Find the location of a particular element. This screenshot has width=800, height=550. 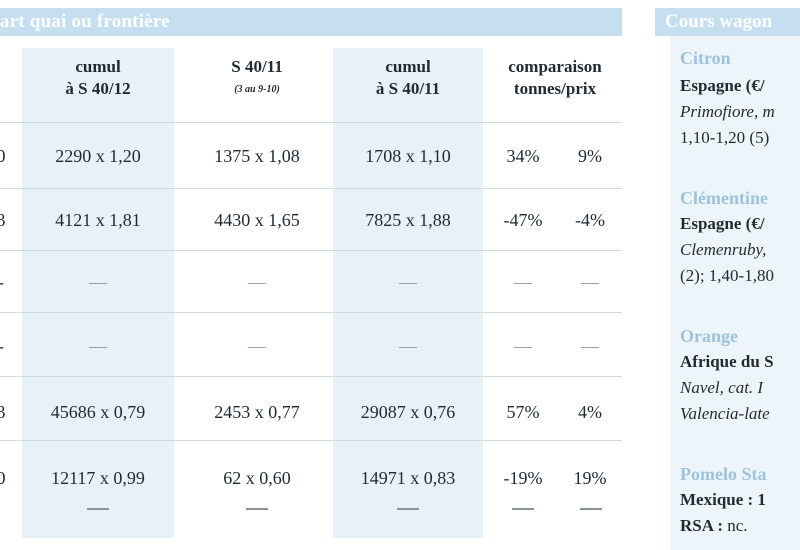

sidebar-line: Mexique : 1 is located at coordinates (723, 499).